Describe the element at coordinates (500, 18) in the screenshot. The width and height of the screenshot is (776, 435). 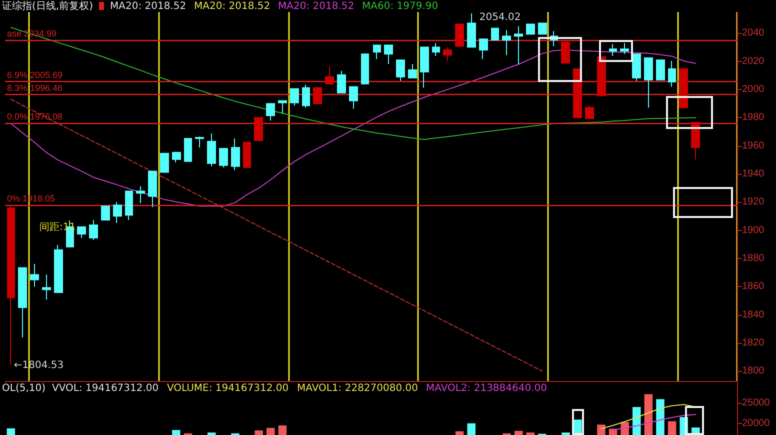
I see `annotation: 2054.02` at that location.